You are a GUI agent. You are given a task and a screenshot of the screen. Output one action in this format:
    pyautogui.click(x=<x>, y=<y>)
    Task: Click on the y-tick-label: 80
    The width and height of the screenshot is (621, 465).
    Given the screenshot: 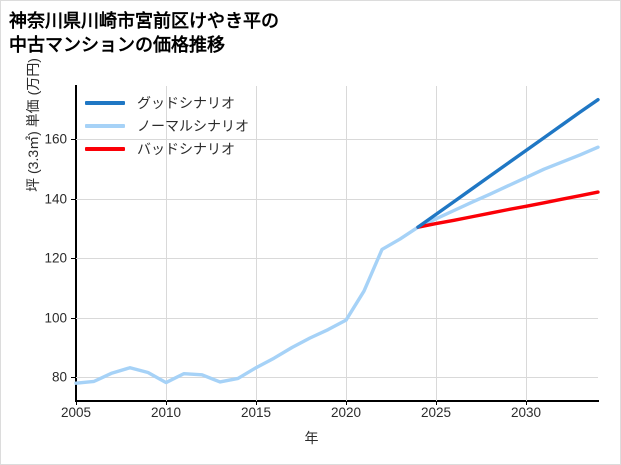 What is the action you would take?
    pyautogui.click(x=59, y=377)
    